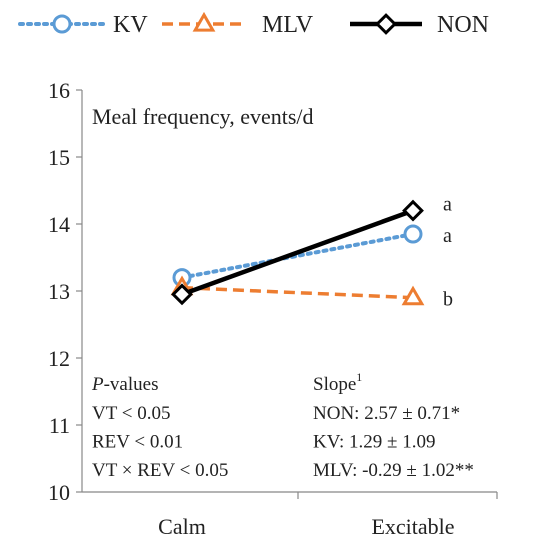  What do you see at coordinates (393, 470) in the screenshot?
I see `slope-line: MLV: -0.29 ± 1.02**` at bounding box center [393, 470].